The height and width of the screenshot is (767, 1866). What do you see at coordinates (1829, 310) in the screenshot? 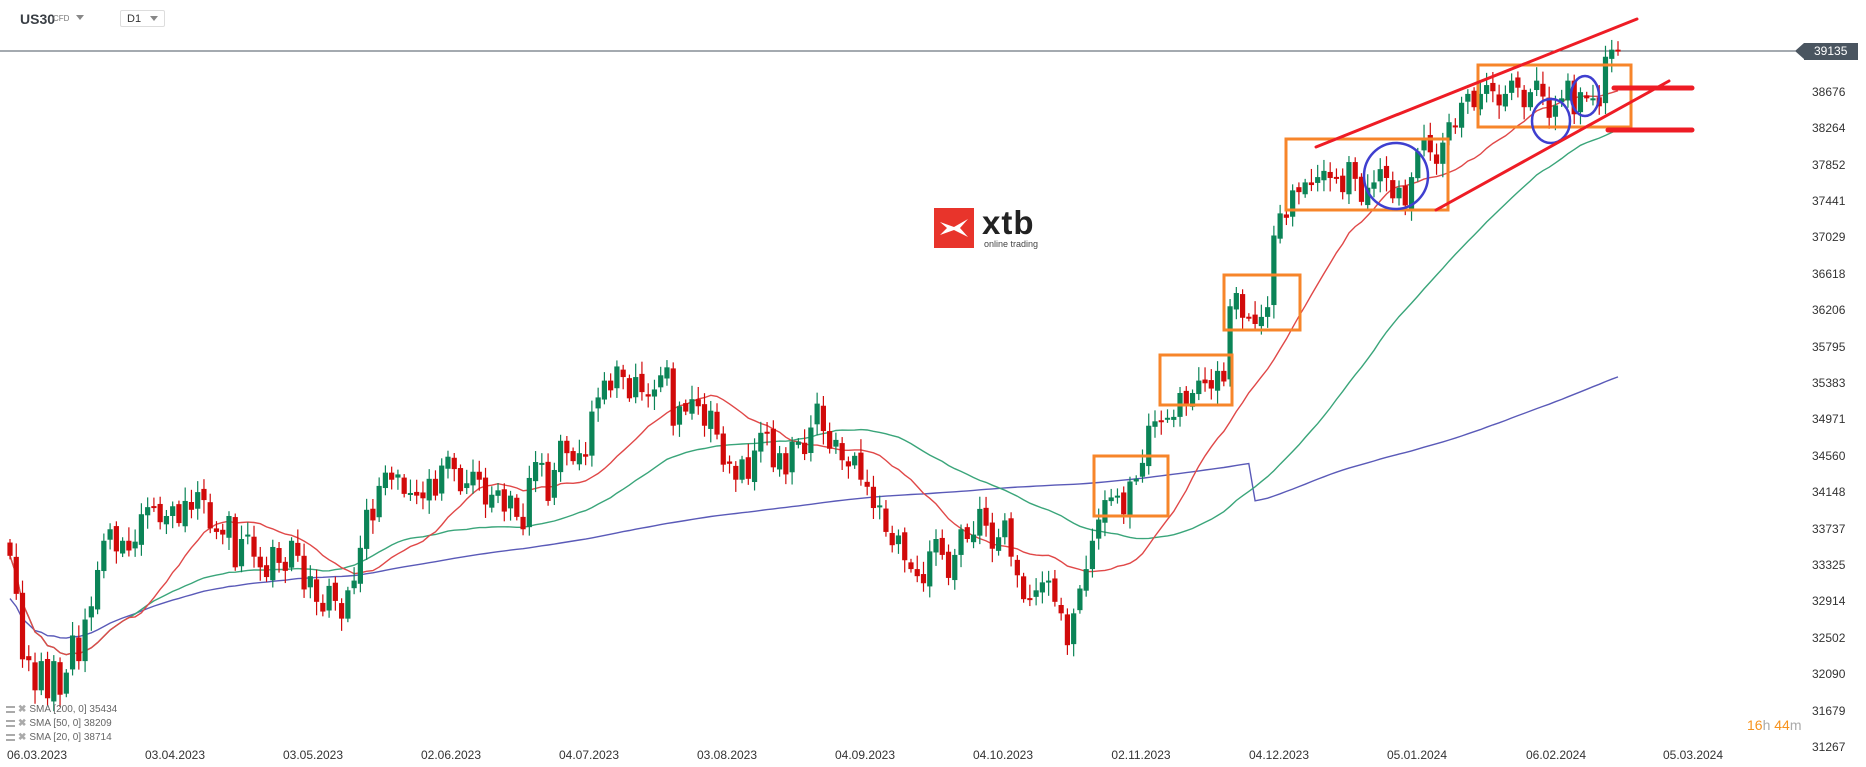
I see `price-axis-label: 36206` at bounding box center [1829, 310].